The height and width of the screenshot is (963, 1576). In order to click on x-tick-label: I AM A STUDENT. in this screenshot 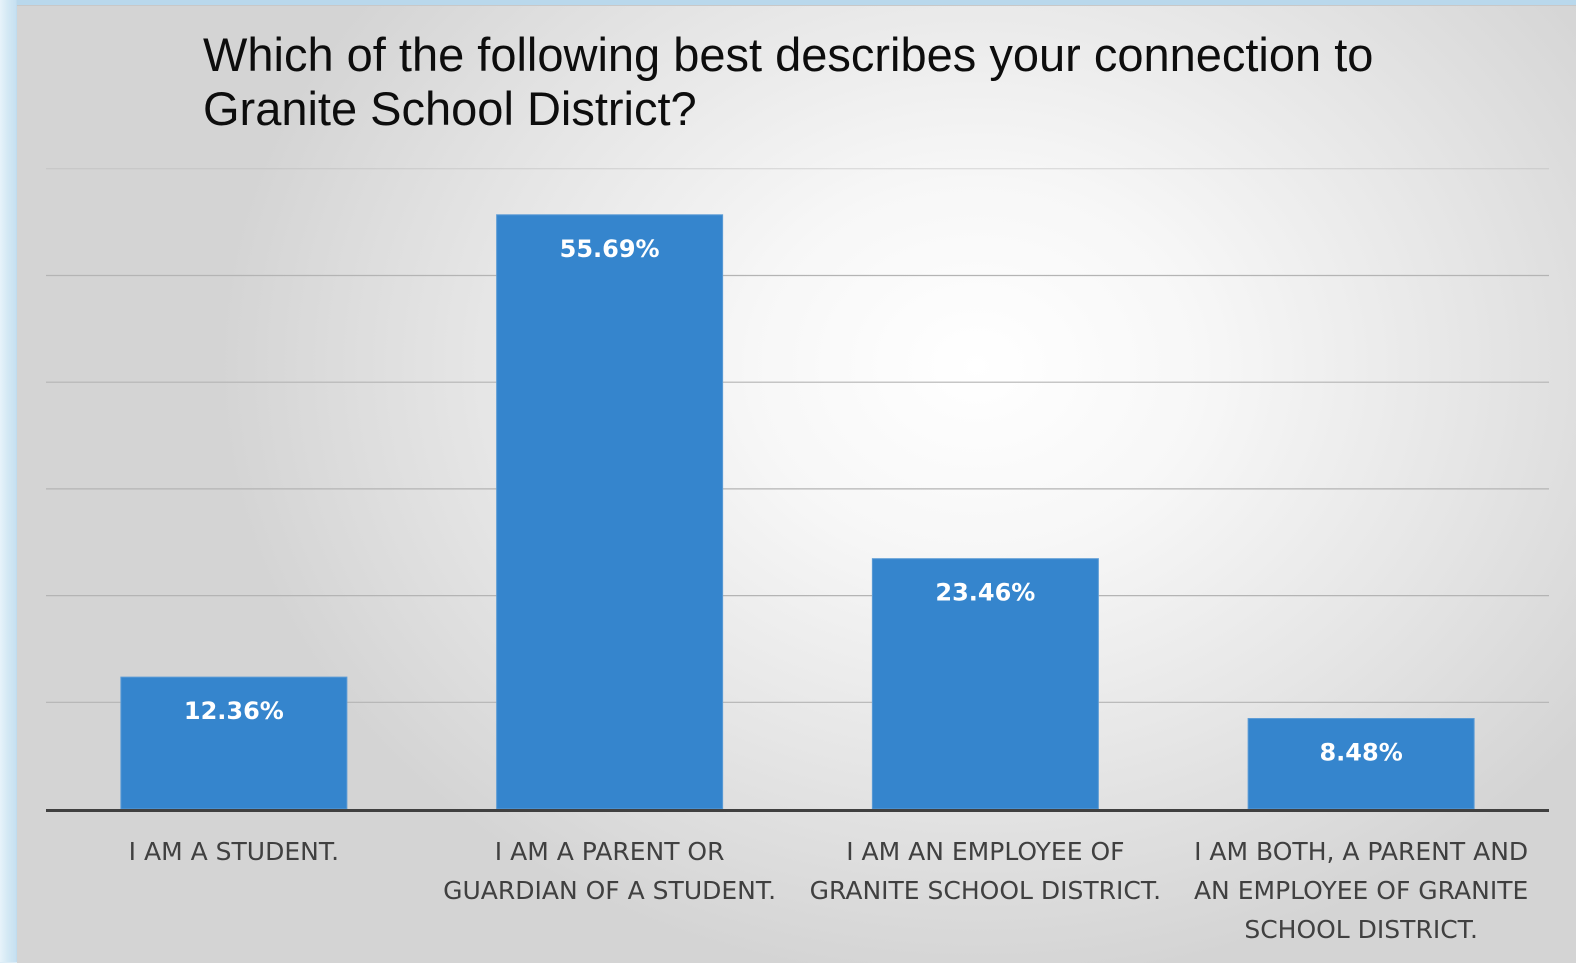, I will do `click(234, 851)`.